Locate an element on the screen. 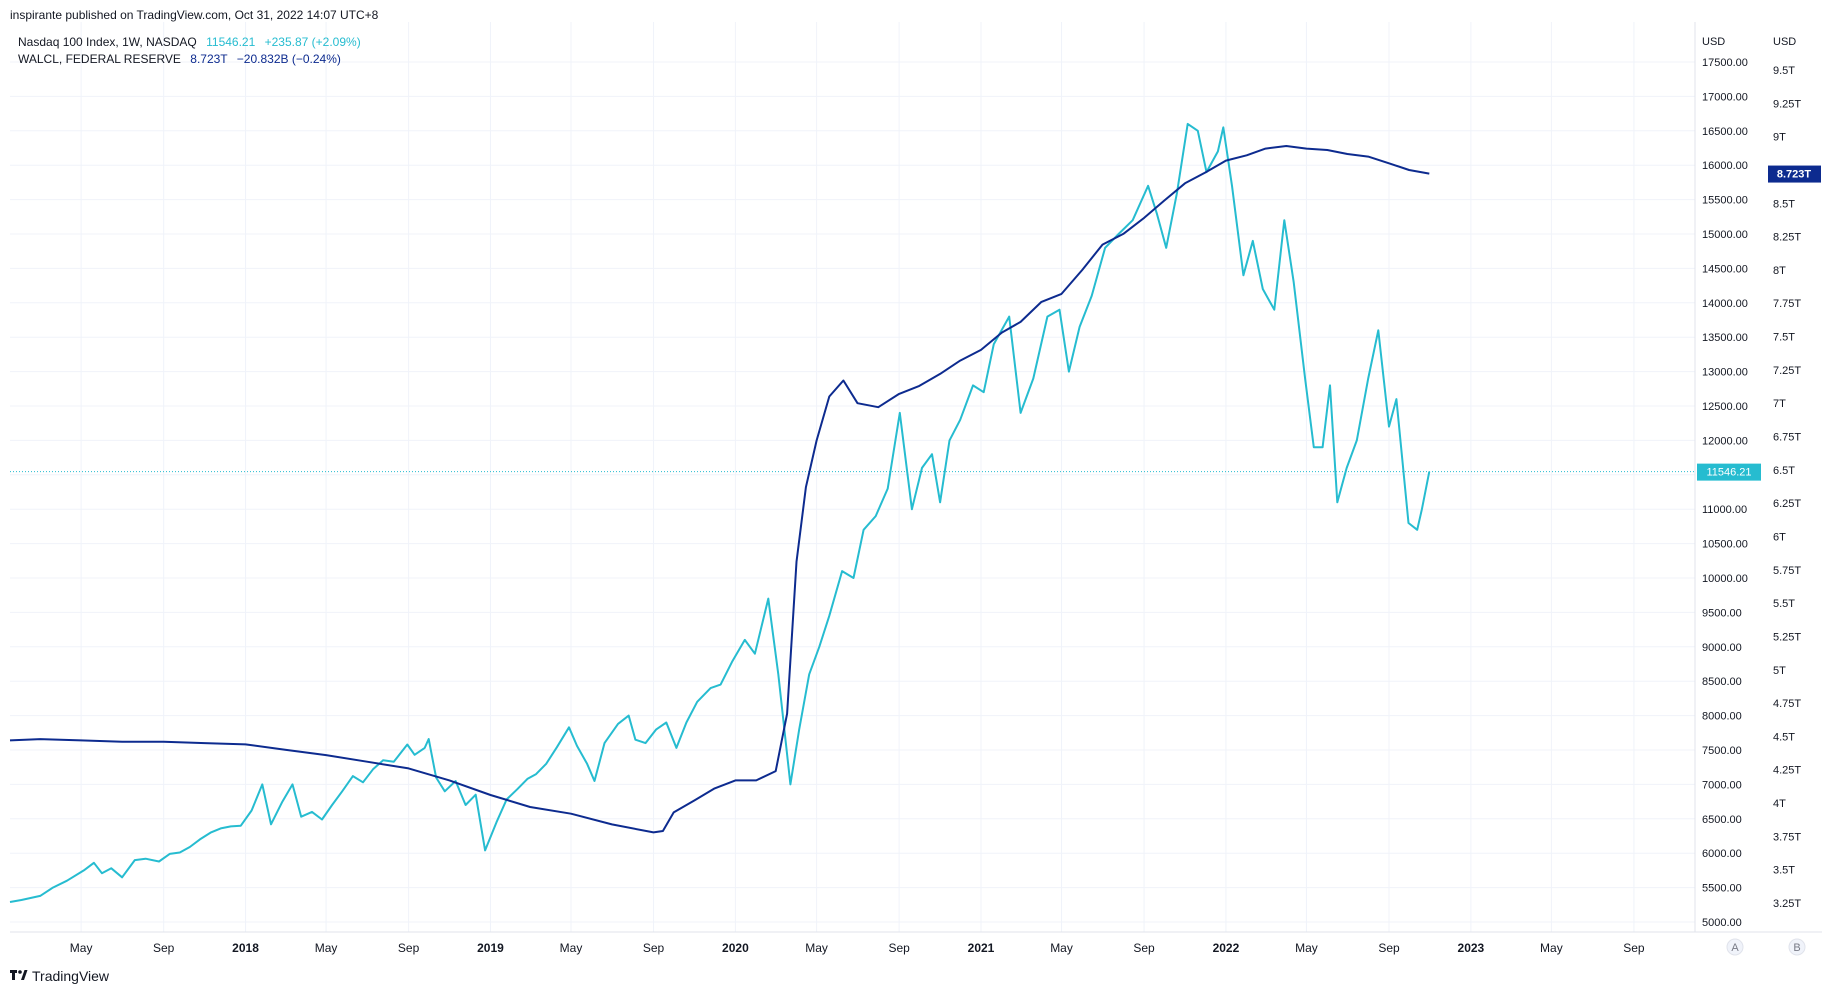 This screenshot has height=995, width=1834. y1-tick-label: 7000.00 is located at coordinates (1722, 785).